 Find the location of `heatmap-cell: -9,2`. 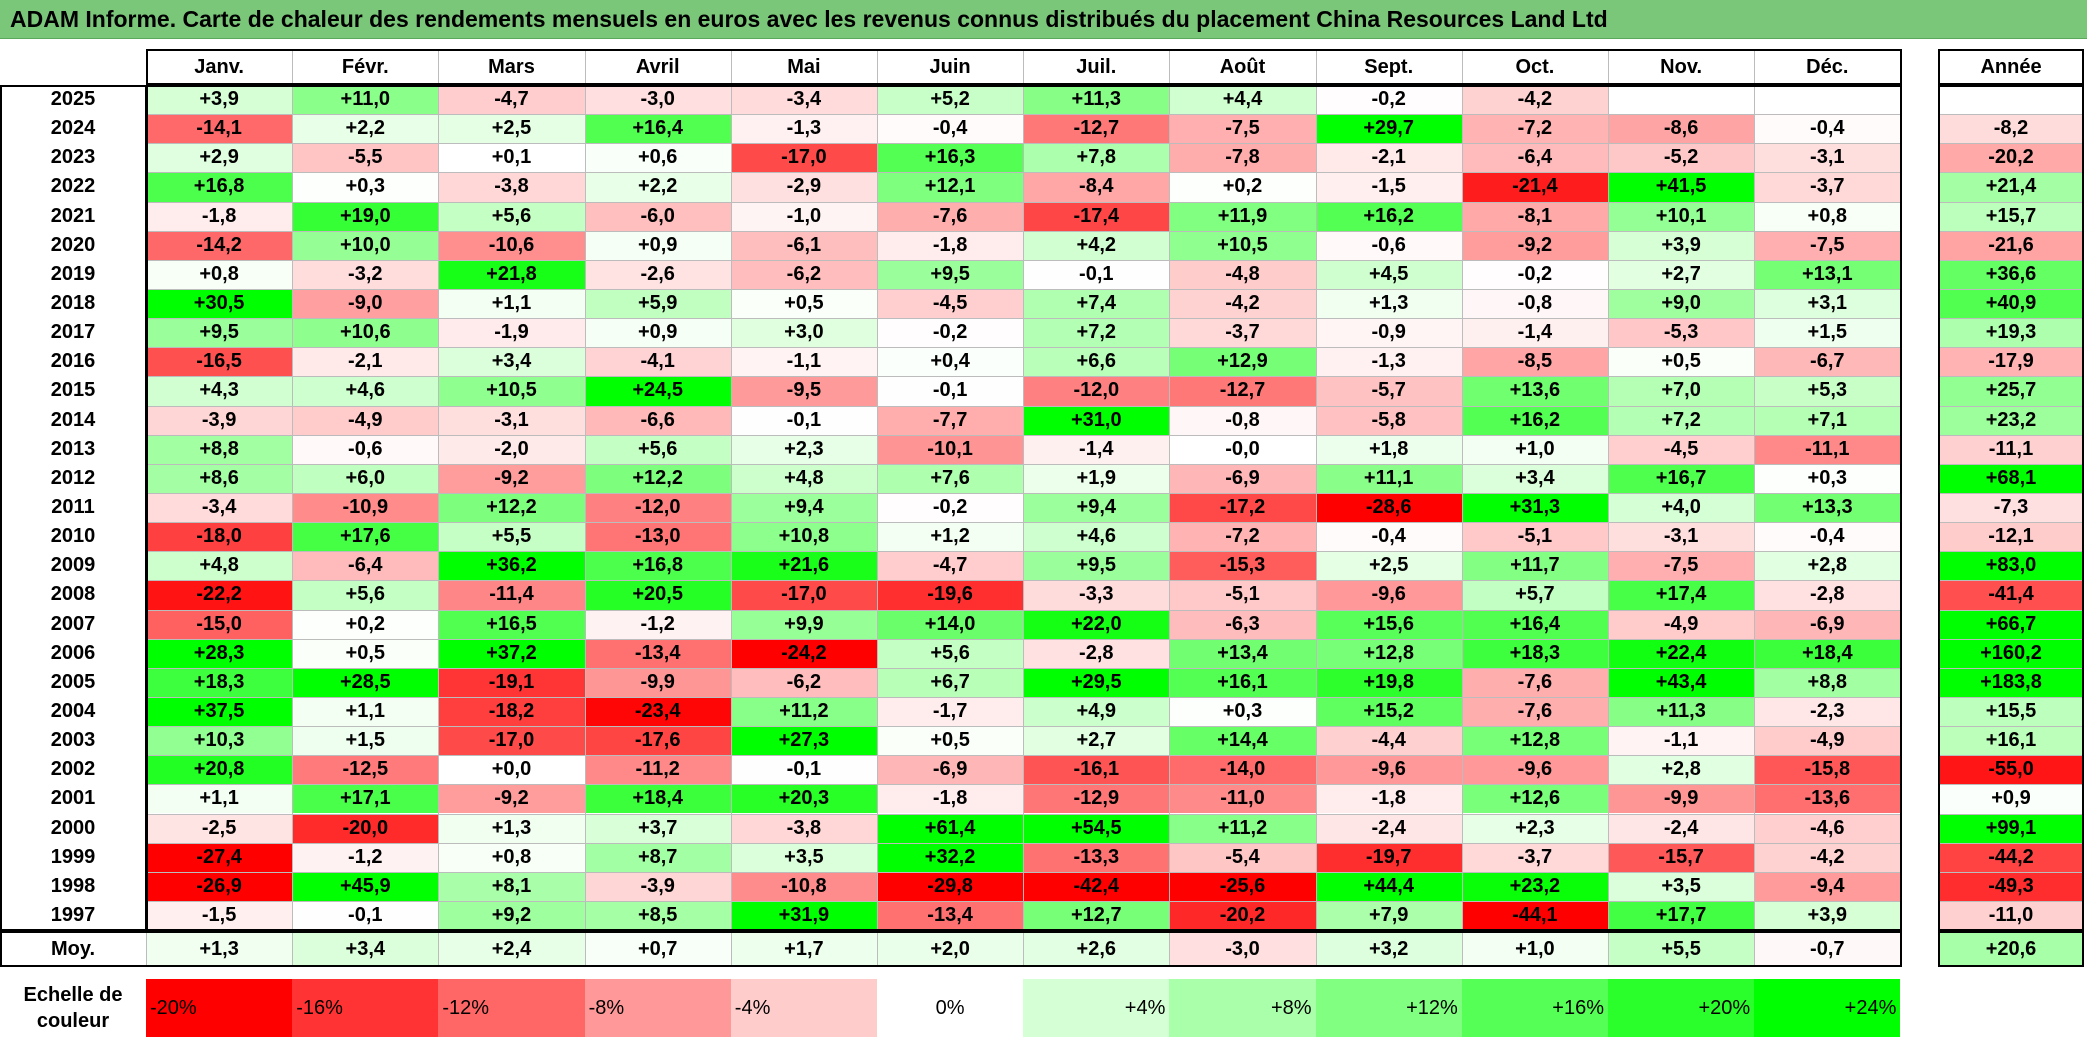

heatmap-cell: -9,2 is located at coordinates (511, 478).